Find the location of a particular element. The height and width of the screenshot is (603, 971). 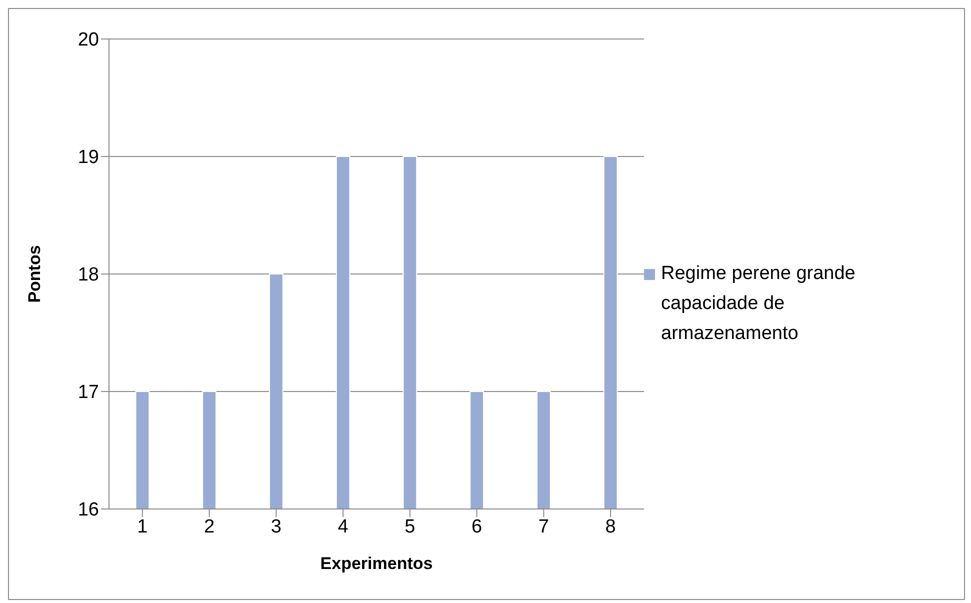

x-axis-title: Experimentos is located at coordinates (376, 563).